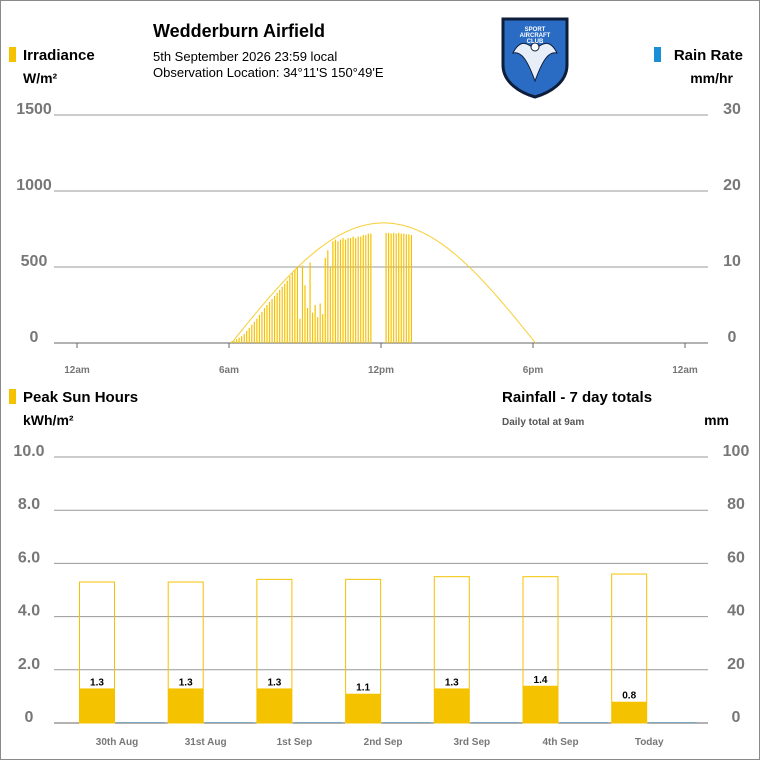 Image resolution: width=760 pixels, height=761 pixels. What do you see at coordinates (732, 185) in the screenshot?
I see `top-right-tick-label: 20` at bounding box center [732, 185].